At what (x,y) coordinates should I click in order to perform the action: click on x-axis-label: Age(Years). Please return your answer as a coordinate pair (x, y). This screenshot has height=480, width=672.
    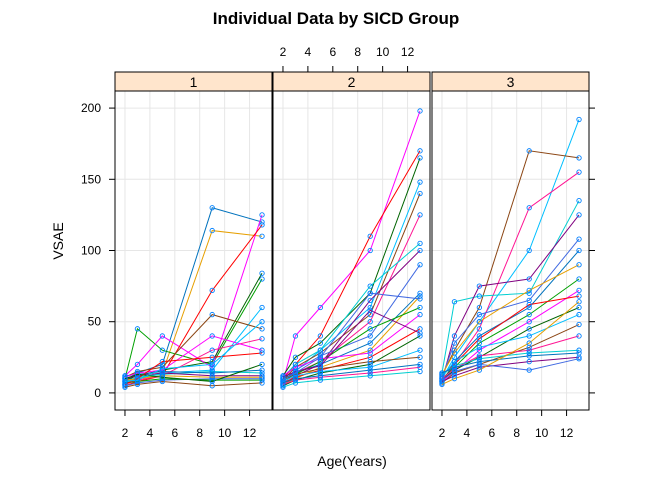
    Looking at the image, I should click on (352, 461).